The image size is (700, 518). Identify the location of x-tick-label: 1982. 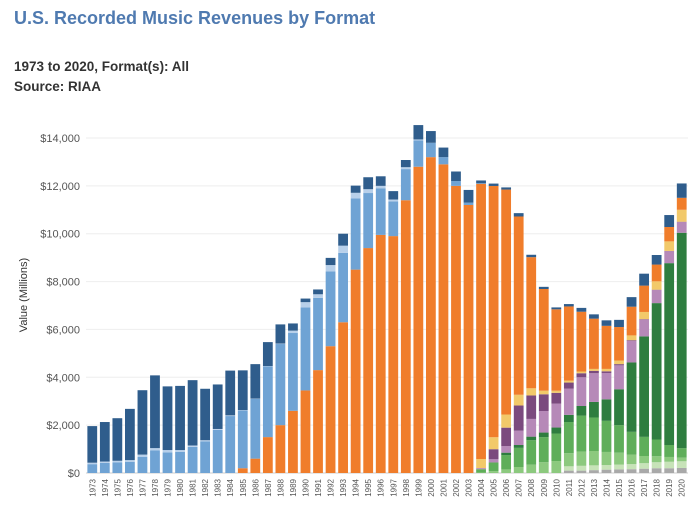
(205, 487).